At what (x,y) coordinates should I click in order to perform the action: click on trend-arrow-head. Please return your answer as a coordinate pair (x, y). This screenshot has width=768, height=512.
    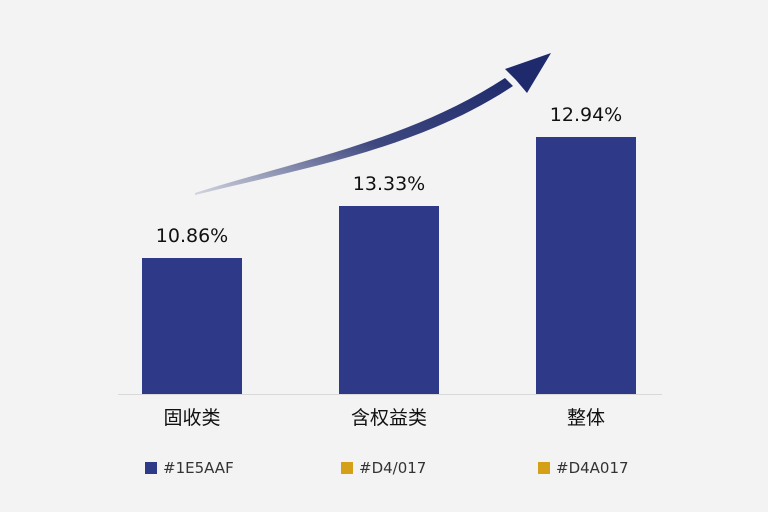
    Looking at the image, I should click on (528, 73).